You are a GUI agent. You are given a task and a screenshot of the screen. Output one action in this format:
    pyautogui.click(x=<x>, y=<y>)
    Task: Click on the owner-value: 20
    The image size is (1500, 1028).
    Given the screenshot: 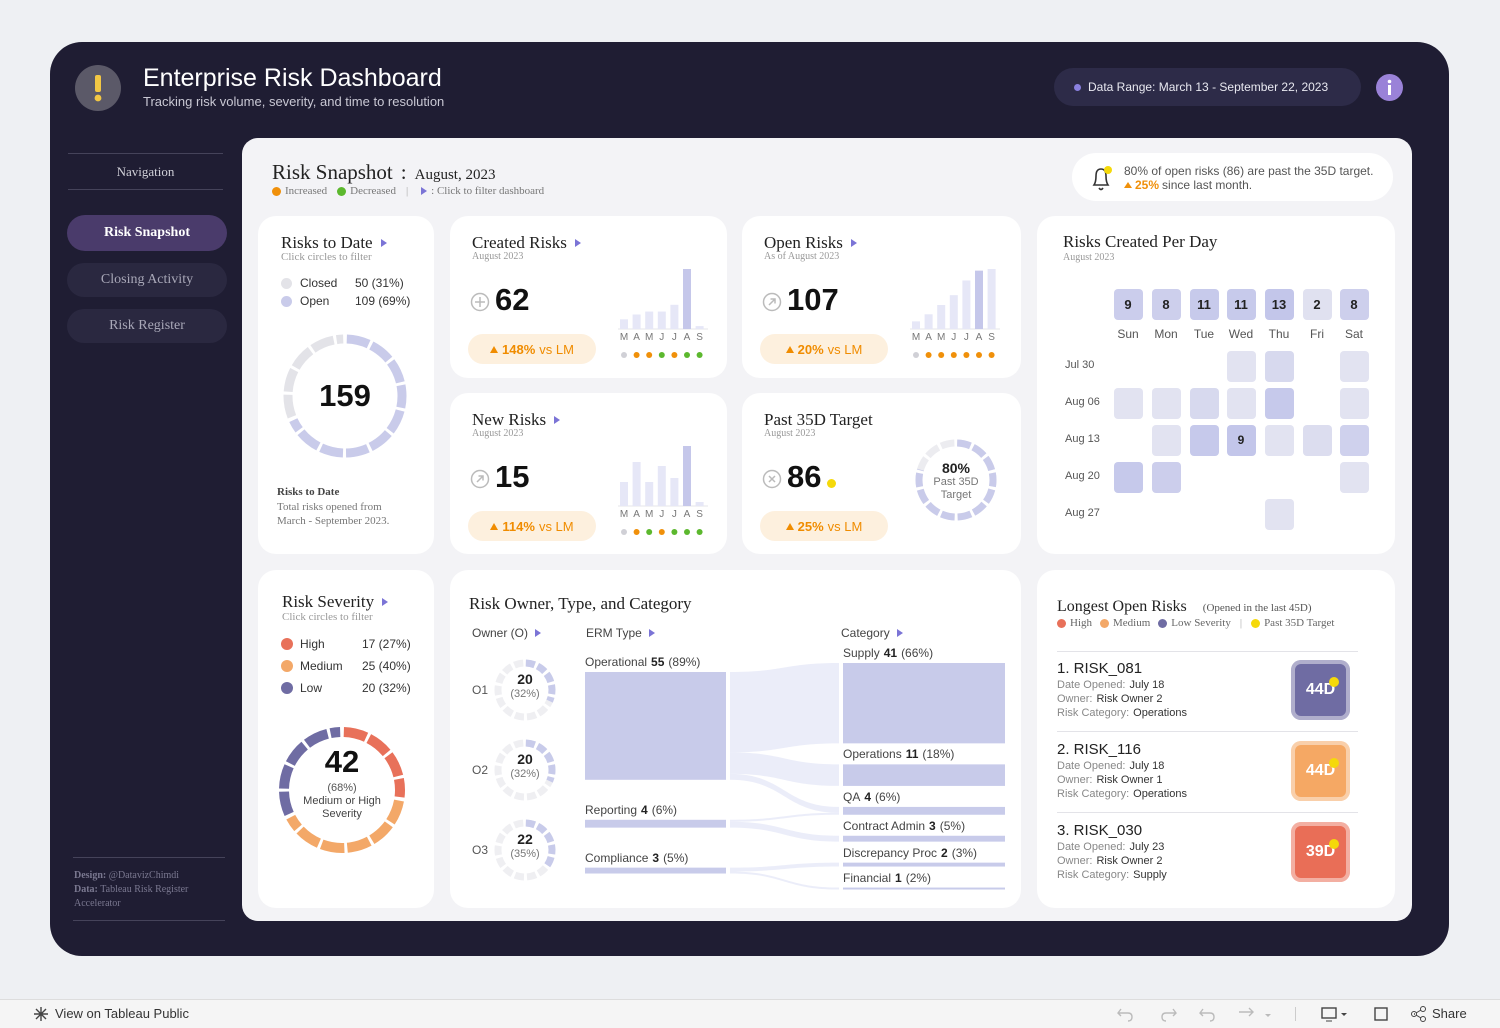 What is the action you would take?
    pyautogui.click(x=525, y=759)
    